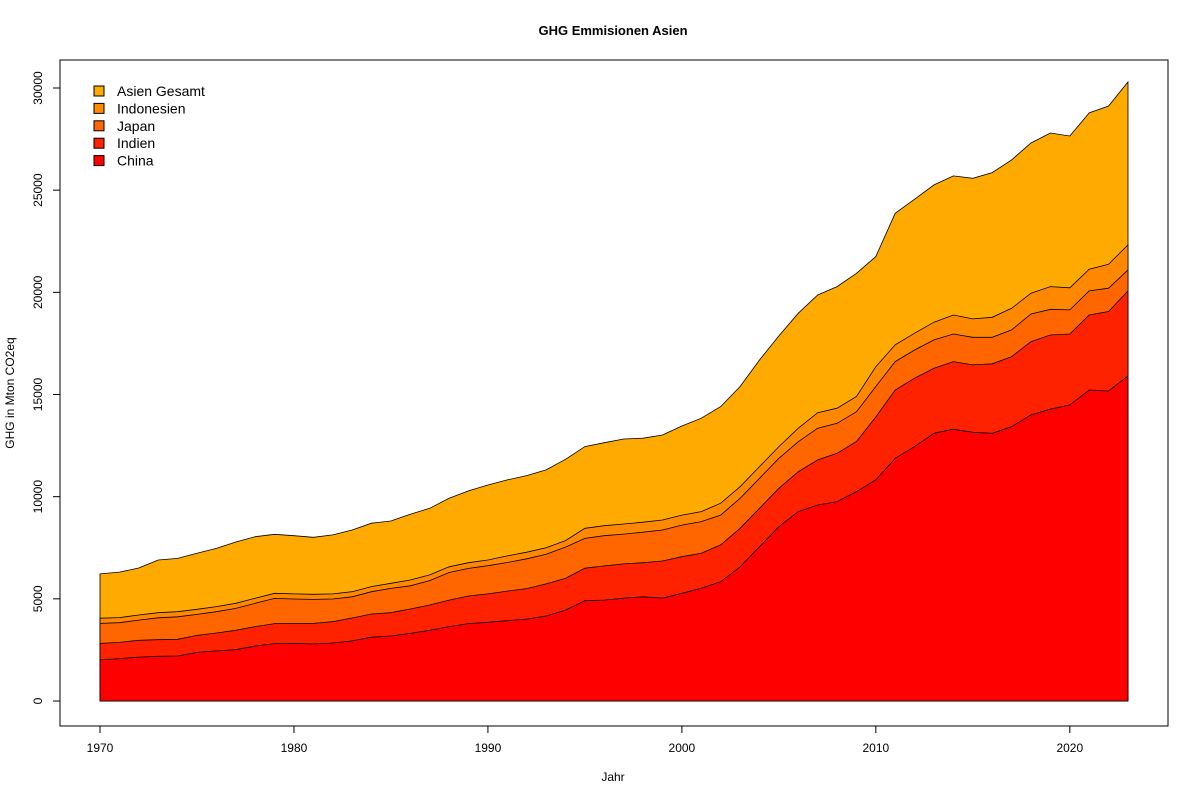 This screenshot has width=1200, height=800. Describe the element at coordinates (136, 126) in the screenshot. I see `legend-label: Japan` at that location.